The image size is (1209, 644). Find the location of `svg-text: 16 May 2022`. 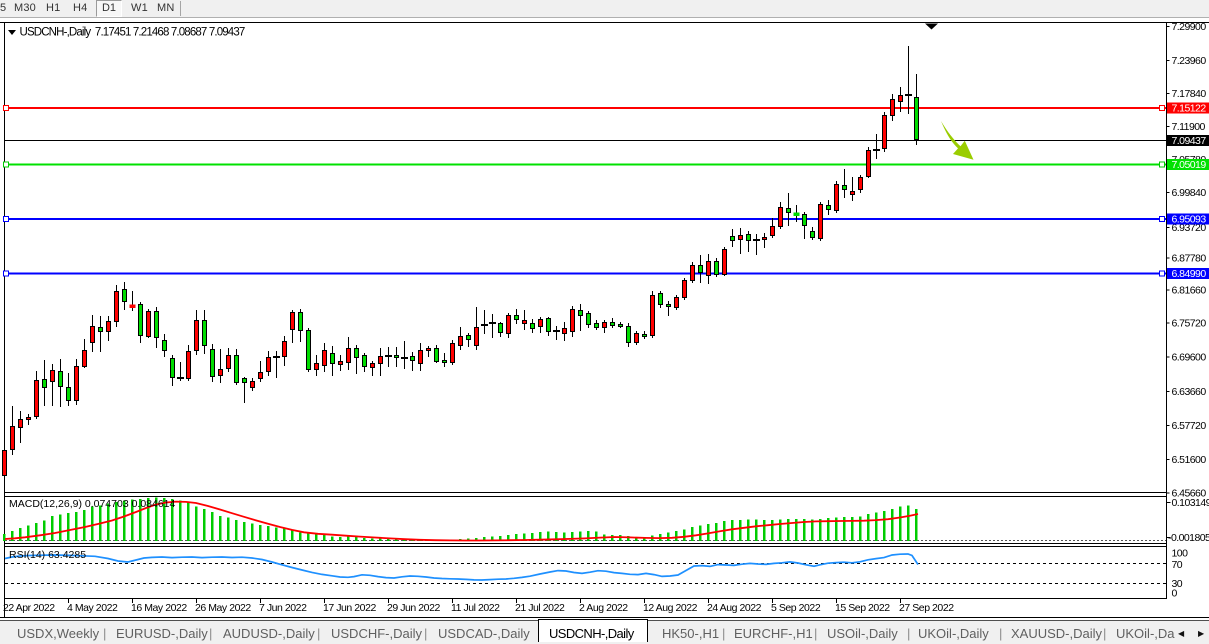

svg-text: 16 May 2022 is located at coordinates (159, 608).